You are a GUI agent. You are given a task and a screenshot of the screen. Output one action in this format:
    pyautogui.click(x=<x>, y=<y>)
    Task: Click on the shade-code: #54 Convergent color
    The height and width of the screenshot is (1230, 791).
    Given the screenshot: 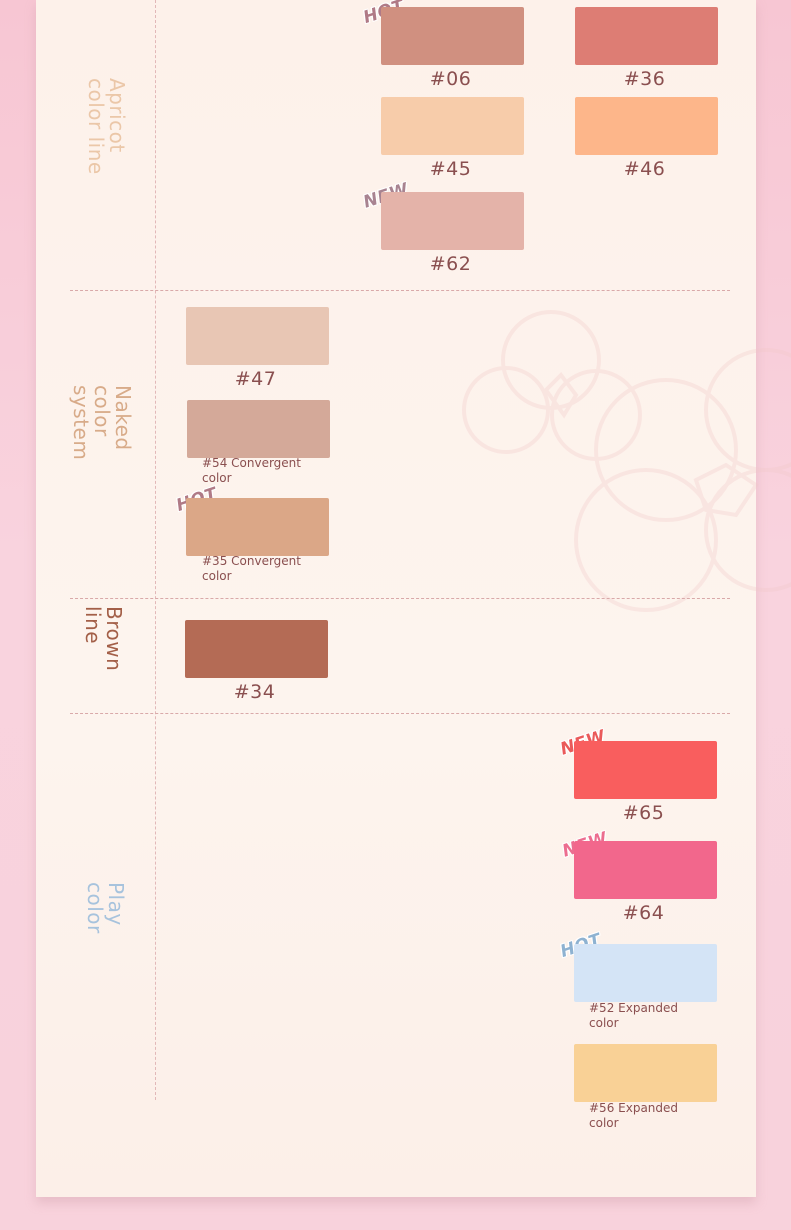 What is the action you would take?
    pyautogui.click(x=251, y=470)
    